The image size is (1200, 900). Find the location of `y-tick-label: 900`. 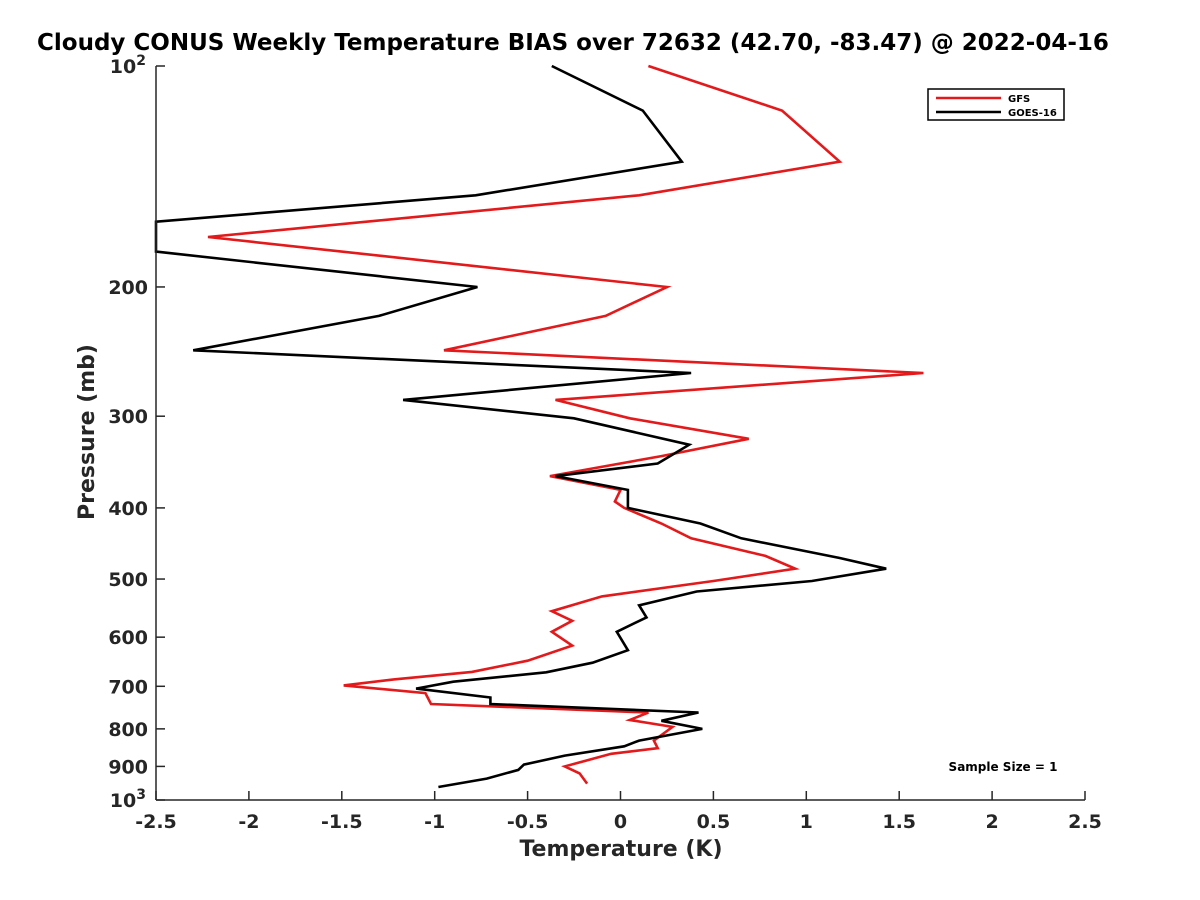

y-tick-label: 900 is located at coordinates (128, 767).